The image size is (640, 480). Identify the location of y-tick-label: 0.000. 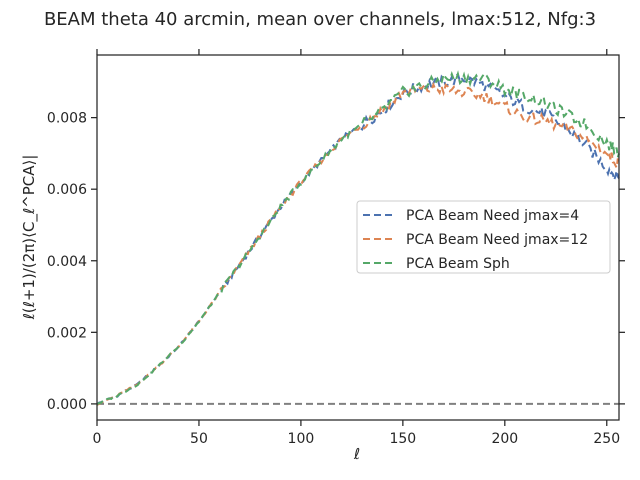
(67, 405).